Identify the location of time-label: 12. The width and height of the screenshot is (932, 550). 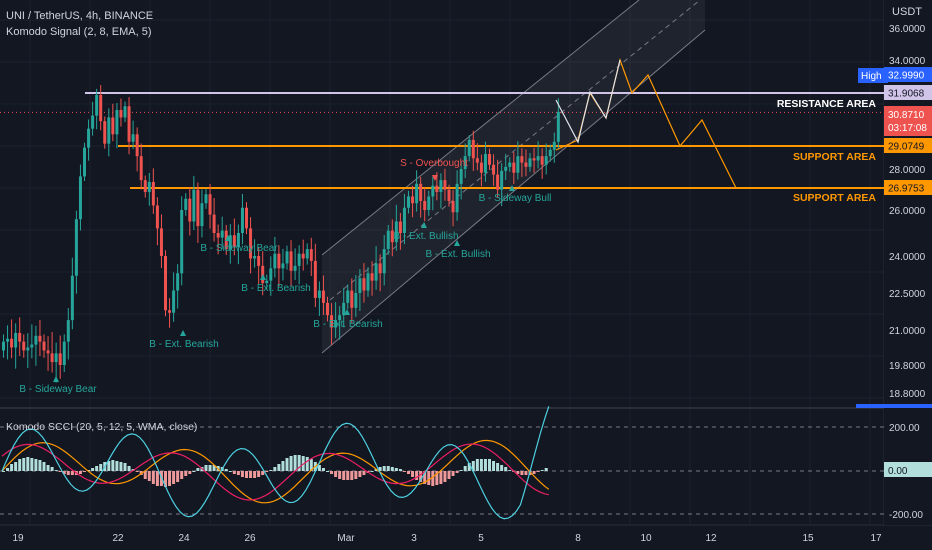
(711, 538).